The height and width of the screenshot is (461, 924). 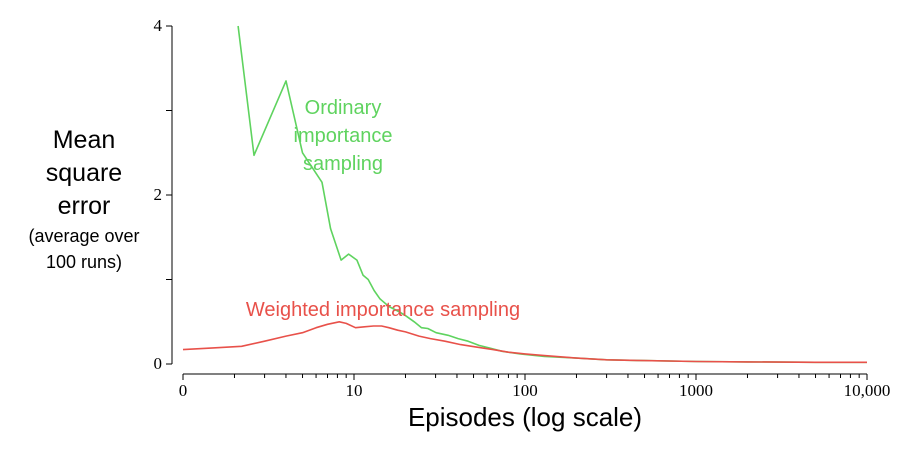 What do you see at coordinates (84, 140) in the screenshot?
I see `y-axis-label-line-1: Mean` at bounding box center [84, 140].